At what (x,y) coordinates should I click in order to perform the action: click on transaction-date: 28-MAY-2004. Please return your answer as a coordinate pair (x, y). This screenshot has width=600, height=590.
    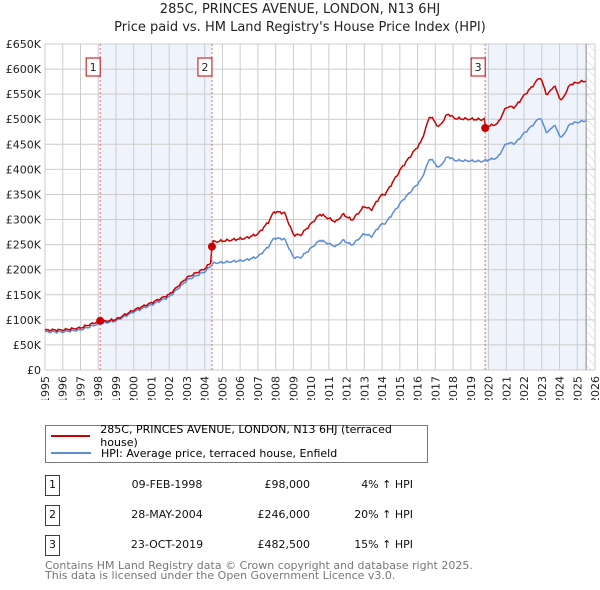
    Looking at the image, I should click on (167, 514).